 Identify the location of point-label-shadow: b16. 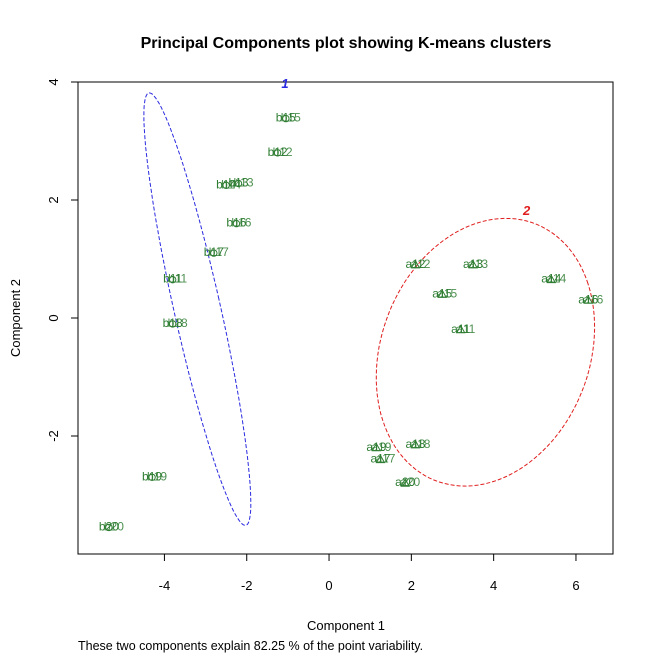
(241, 223).